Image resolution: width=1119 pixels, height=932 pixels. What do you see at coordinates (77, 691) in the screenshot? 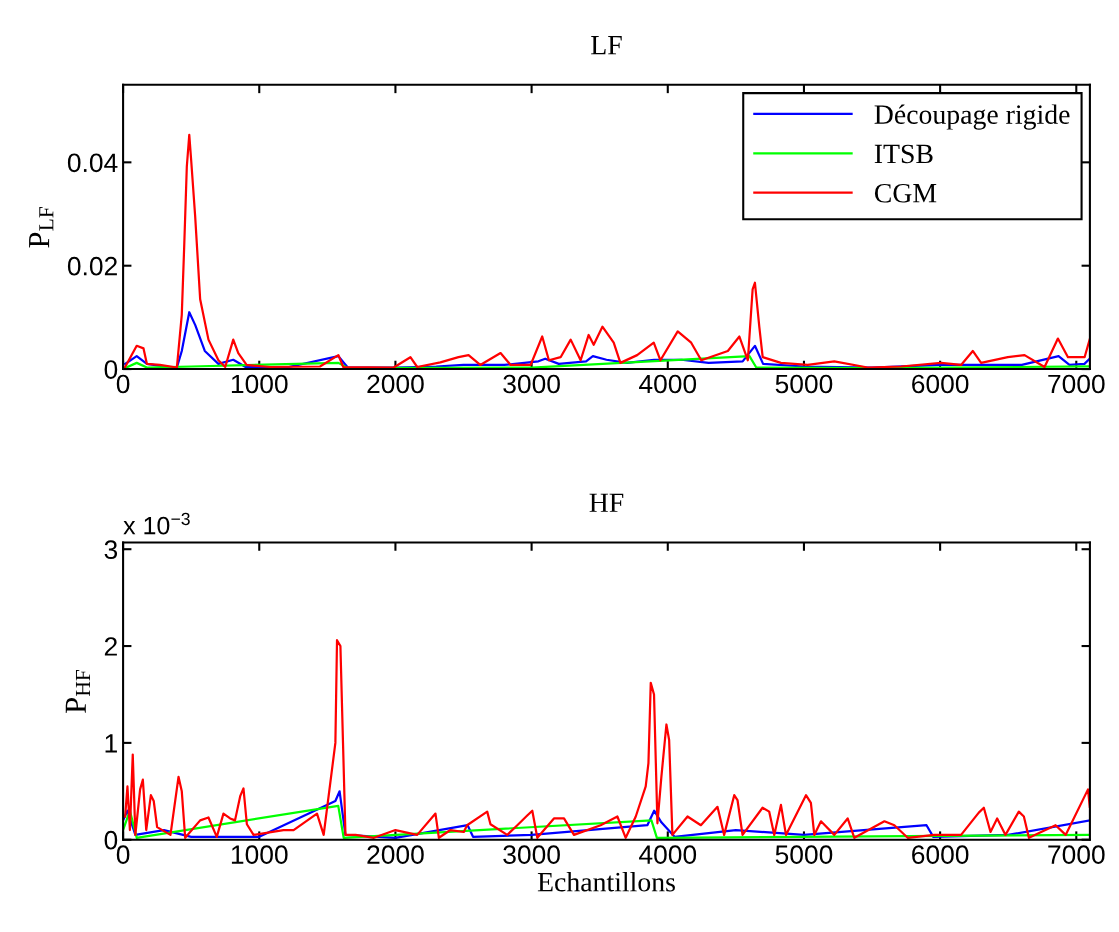
I see `y-axis-title: P$_{HF}$` at bounding box center [77, 691].